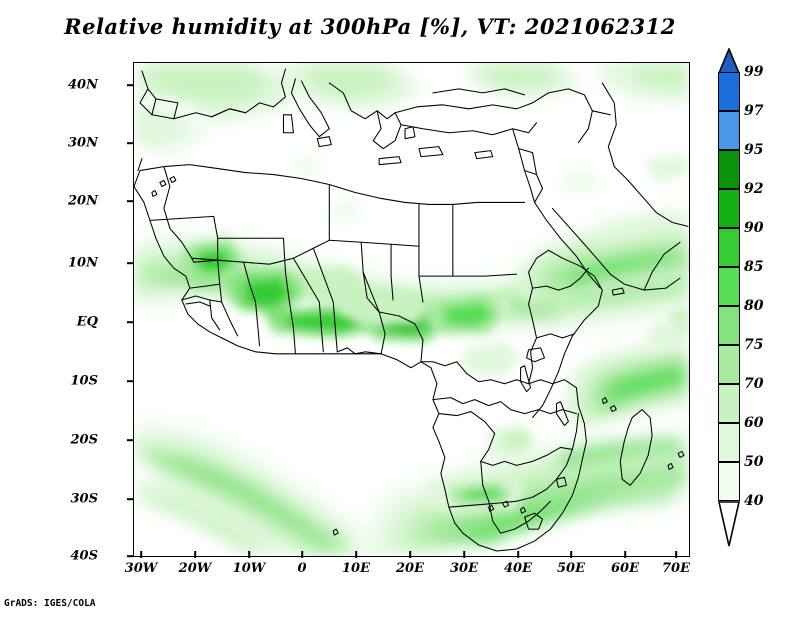 This screenshot has height=618, width=800. I want to click on field-south-atlantic, so click(259, 488).